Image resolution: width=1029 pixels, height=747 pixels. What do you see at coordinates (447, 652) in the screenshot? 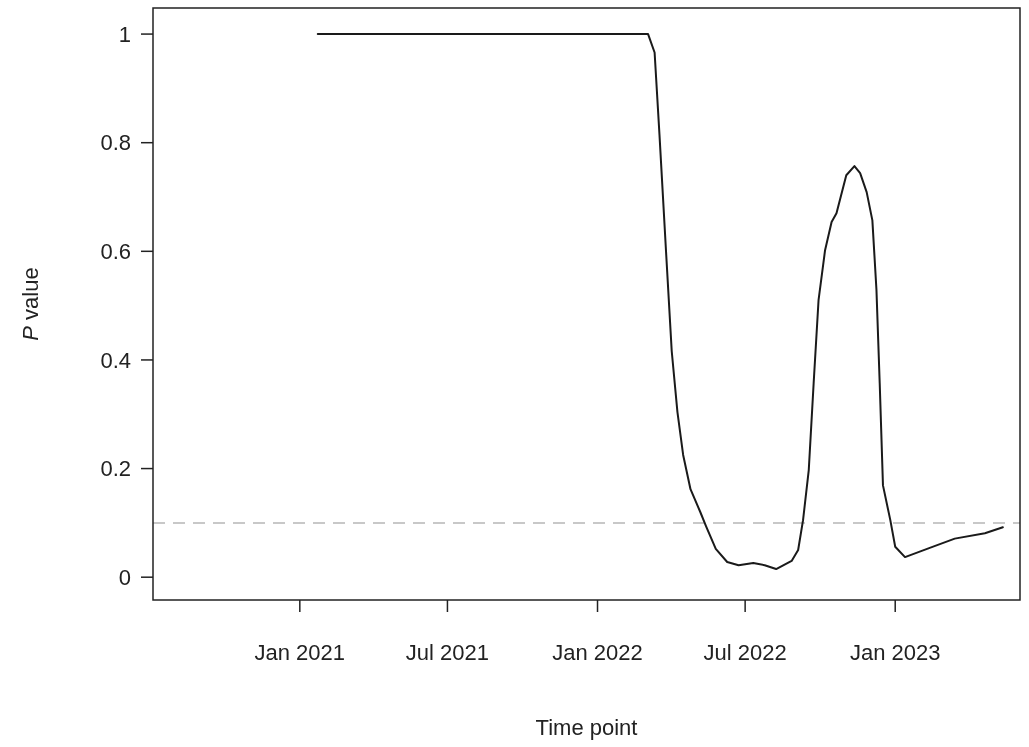
I see `x-tick-label: Jul 2021` at bounding box center [447, 652].